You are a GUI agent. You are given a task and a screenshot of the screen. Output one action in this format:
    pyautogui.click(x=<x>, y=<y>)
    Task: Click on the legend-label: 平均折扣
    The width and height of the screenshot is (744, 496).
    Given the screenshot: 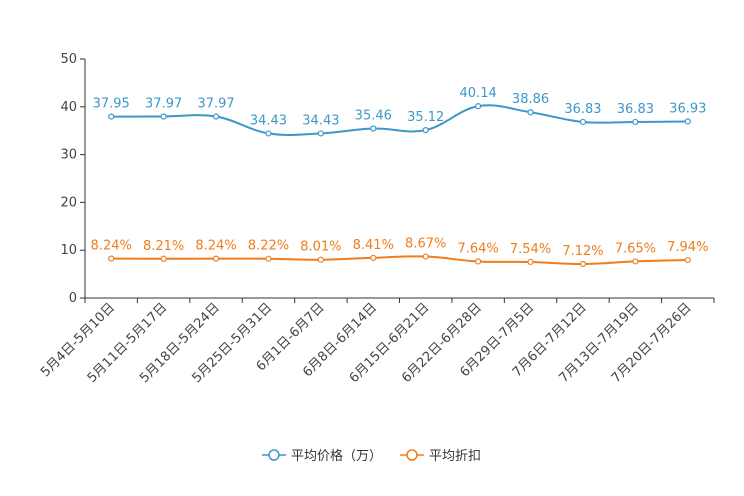 What is the action you would take?
    pyautogui.click(x=455, y=456)
    